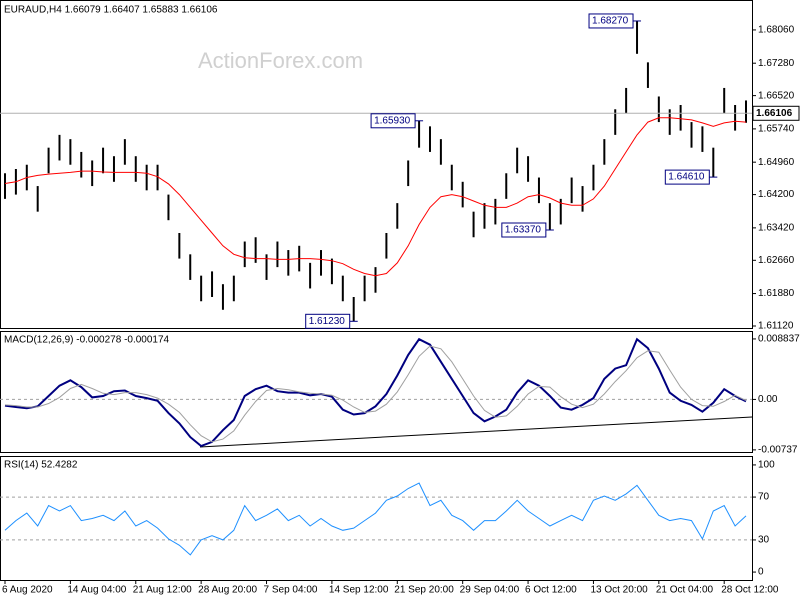 This screenshot has width=800, height=600. Describe the element at coordinates (776, 129) in the screenshot. I see `y-tick-label: 1.65740` at that location.